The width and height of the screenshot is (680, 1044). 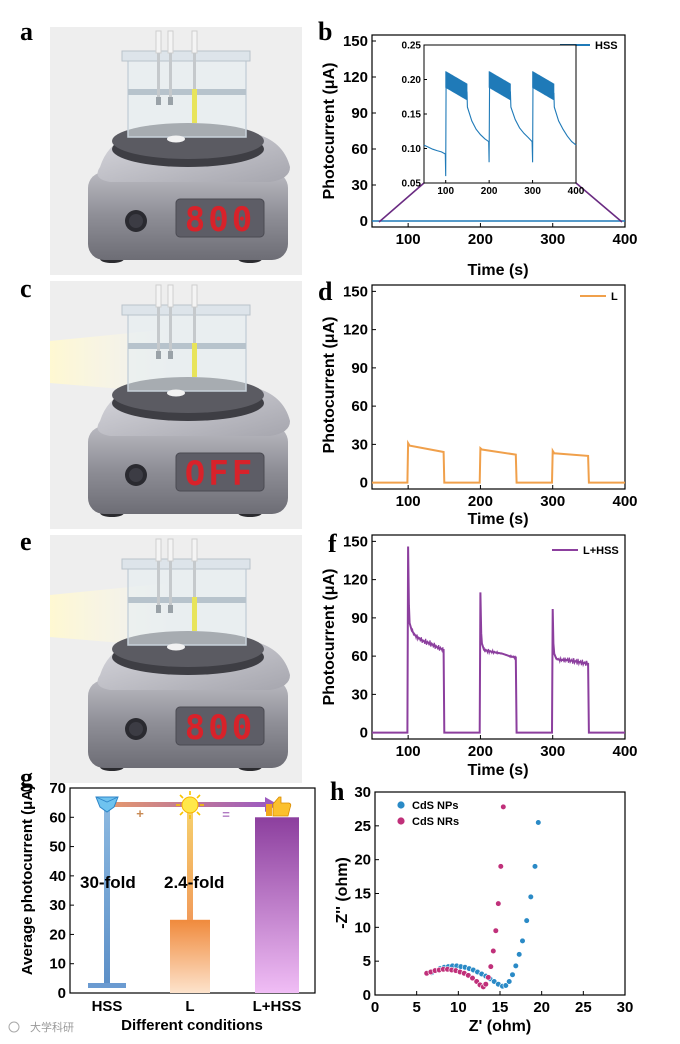 I want to click on panel-label-d: d, so click(x=325, y=291).